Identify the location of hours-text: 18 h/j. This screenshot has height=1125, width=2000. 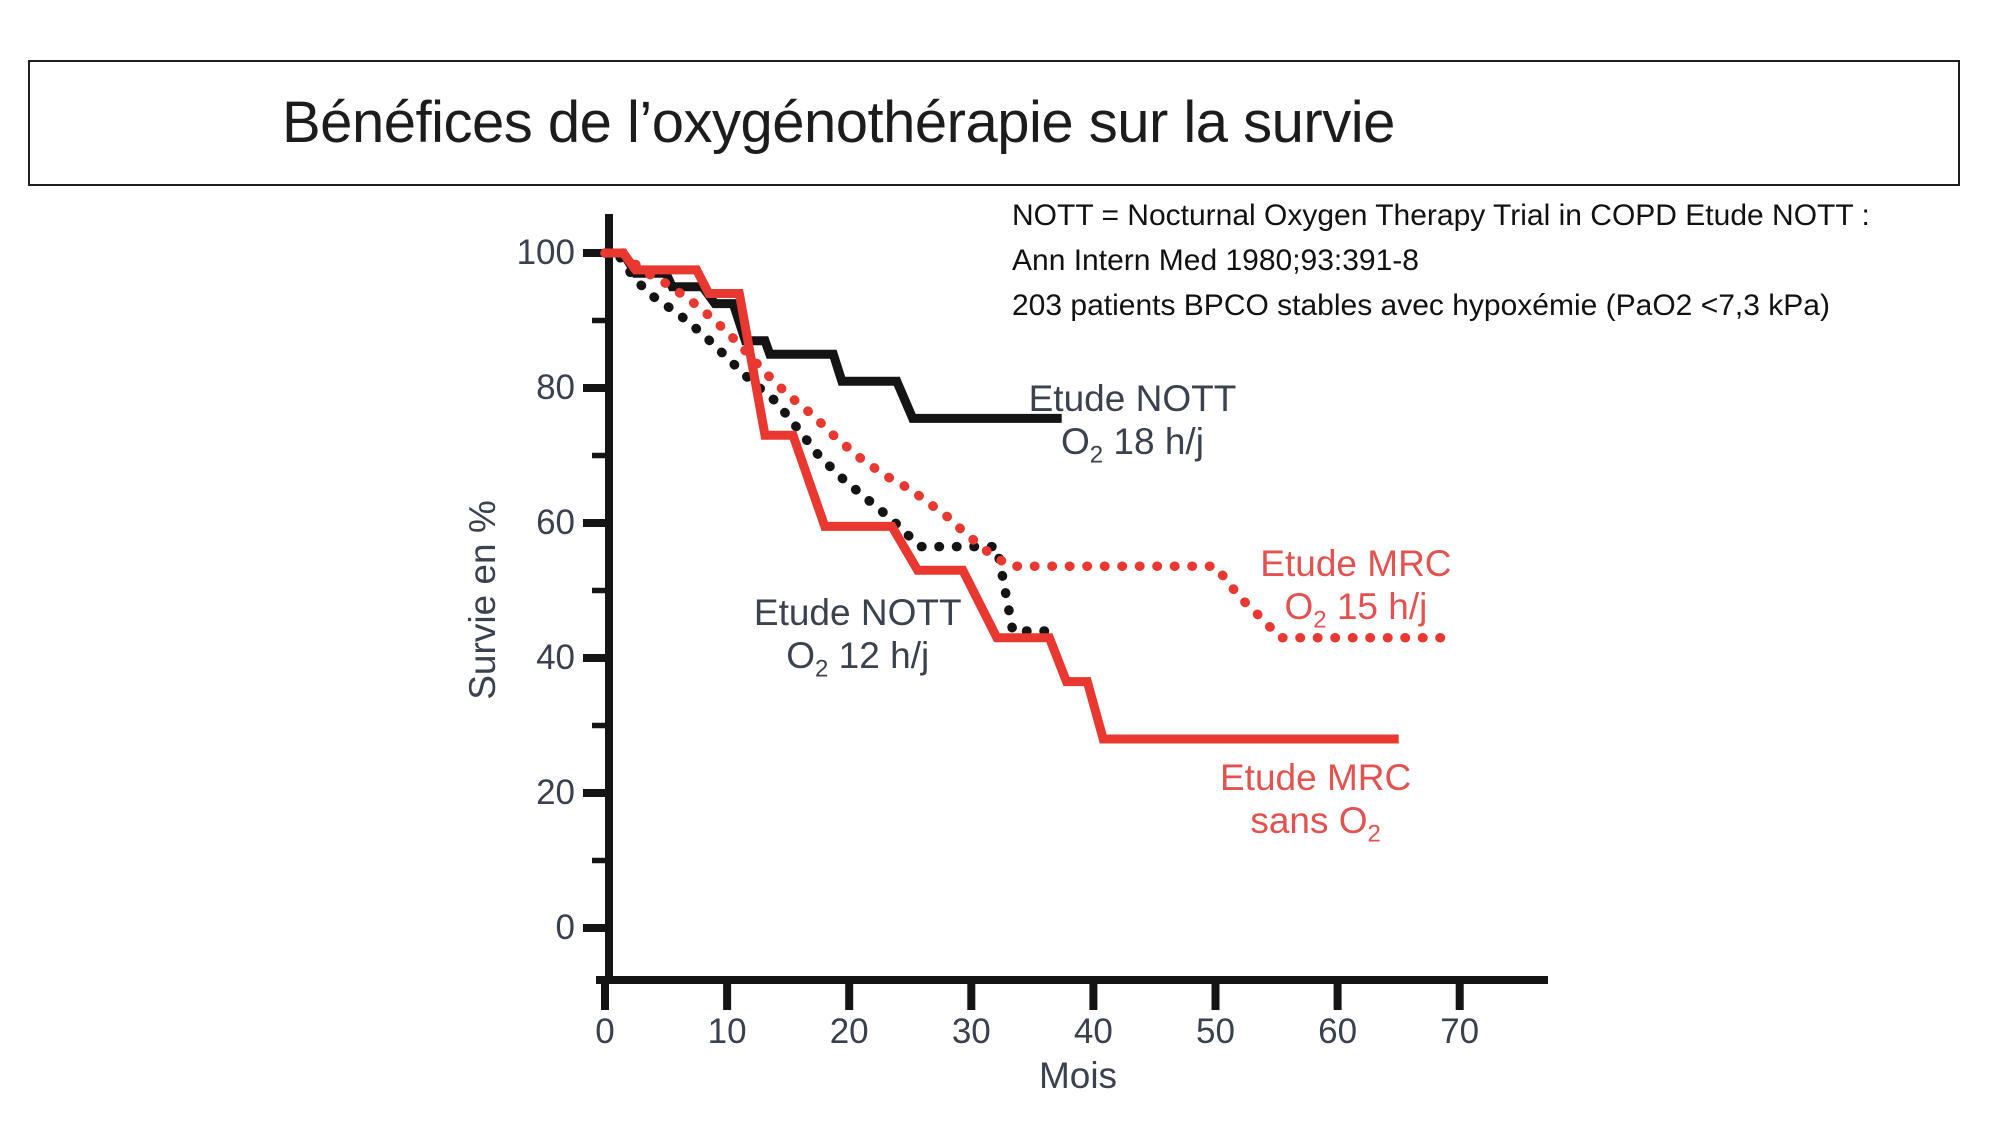
(1153, 441).